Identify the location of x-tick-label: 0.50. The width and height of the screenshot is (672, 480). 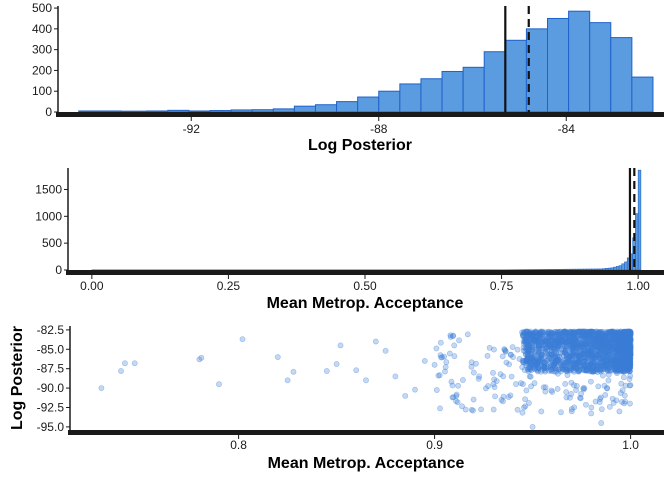
(365, 286).